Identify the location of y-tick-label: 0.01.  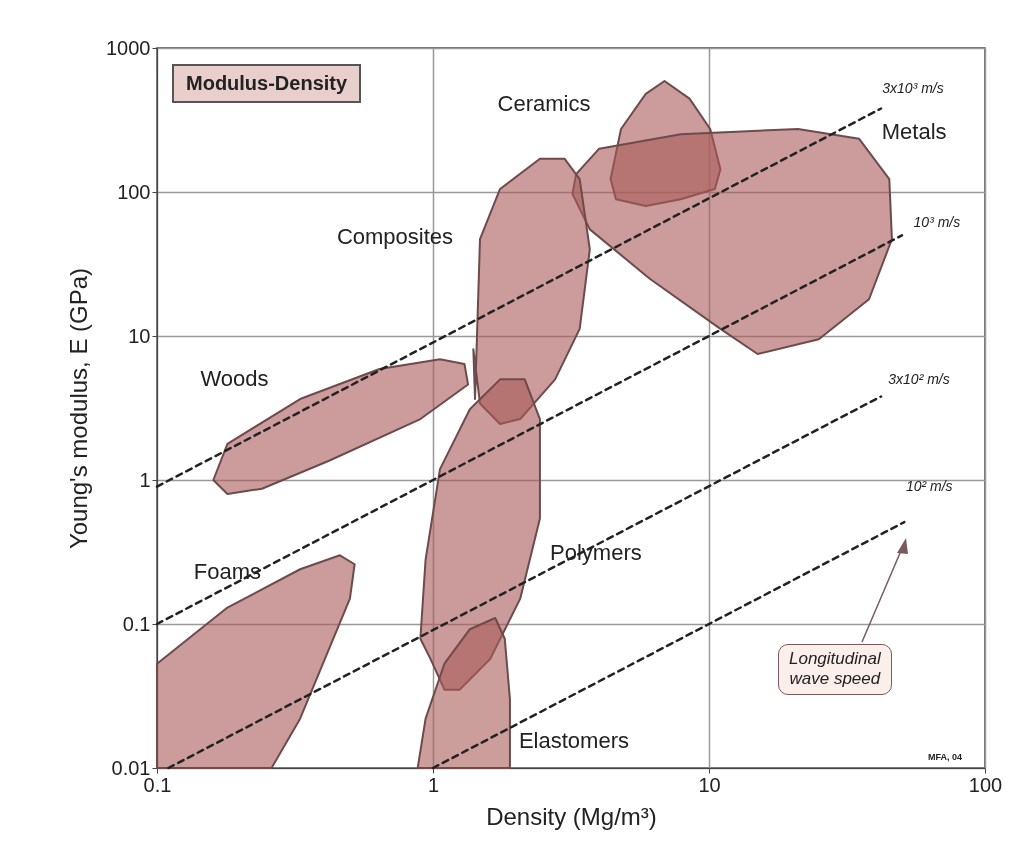
(131, 767).